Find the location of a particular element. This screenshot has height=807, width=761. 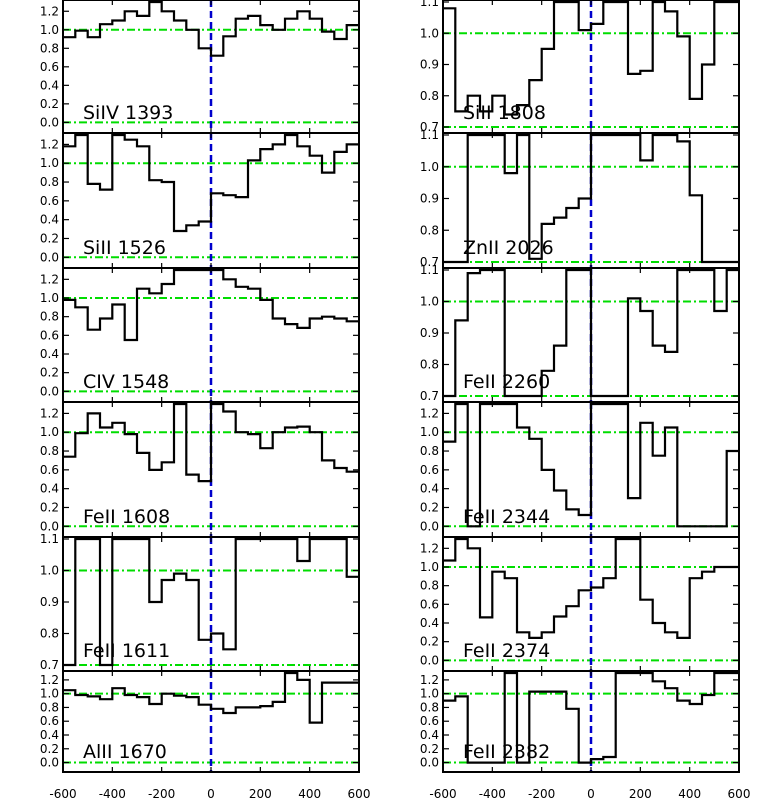

y-tick-label: 0.0 is located at coordinates (49, 391).